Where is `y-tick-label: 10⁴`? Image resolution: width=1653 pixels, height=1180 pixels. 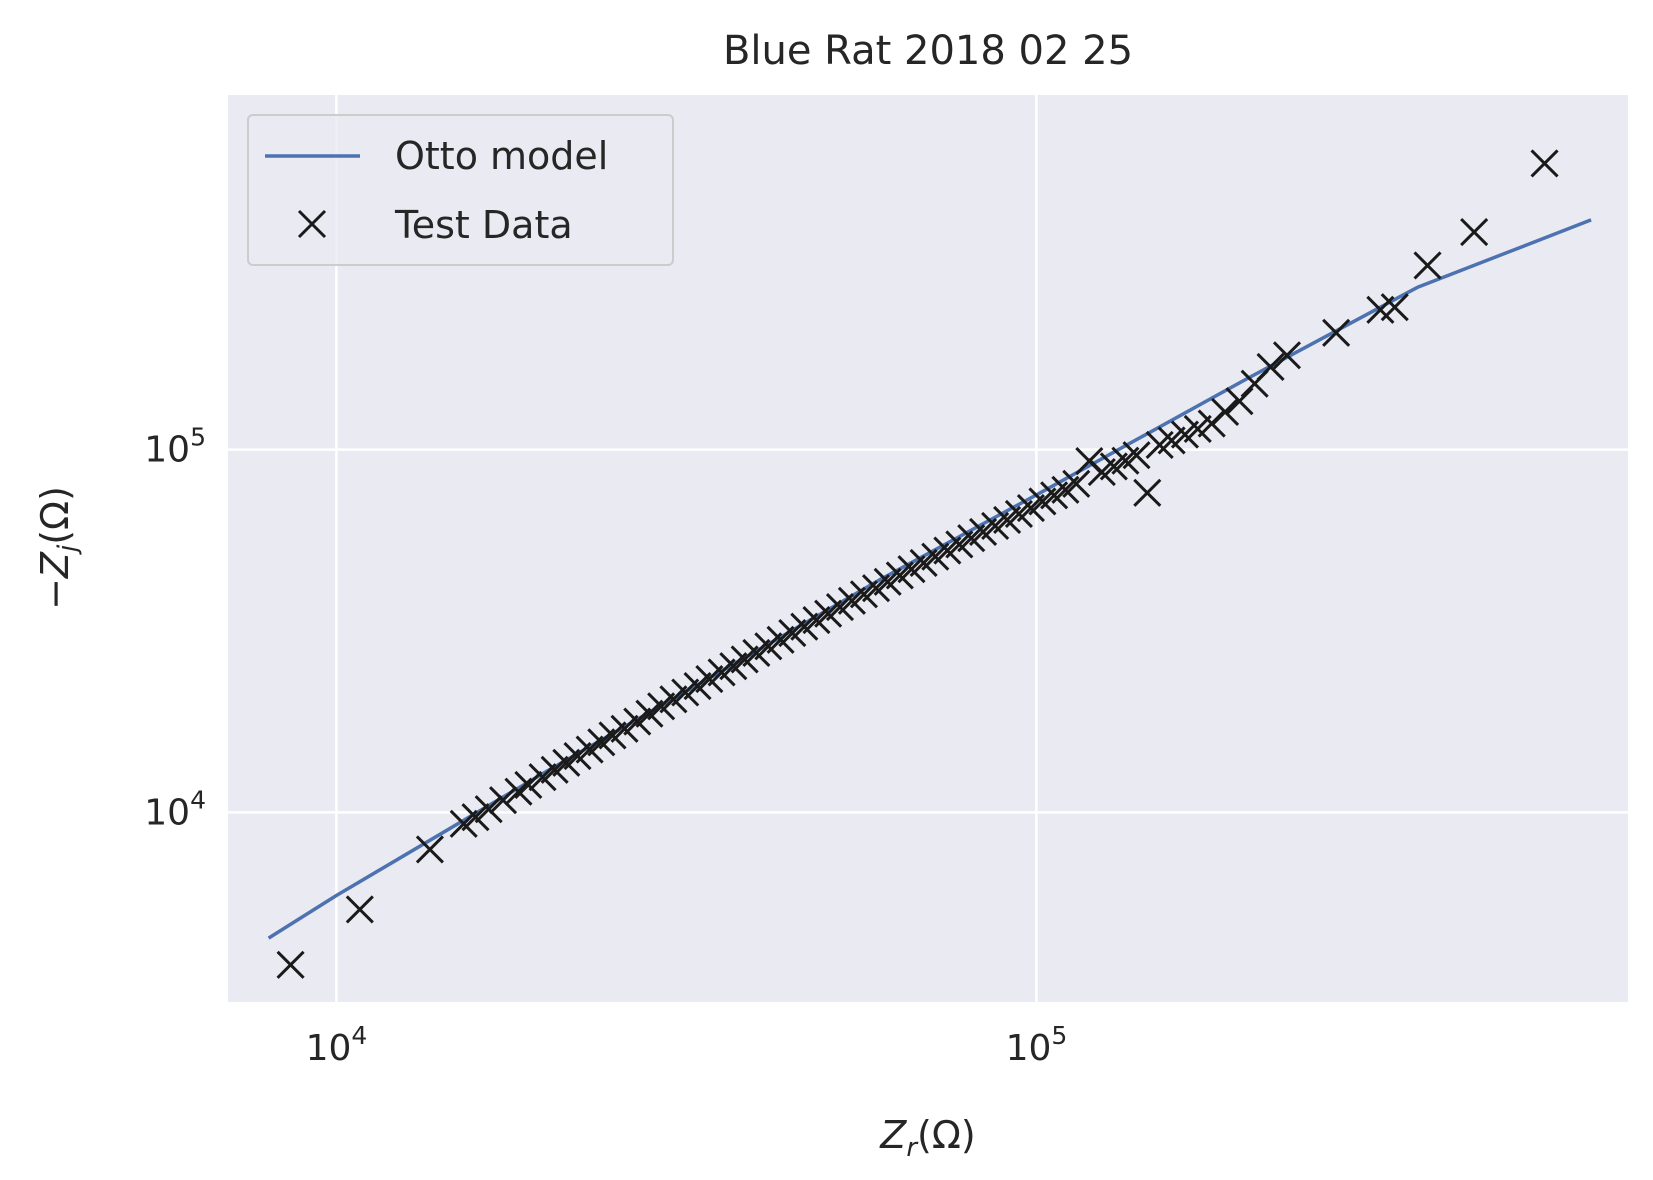
y-tick-label: 10⁴ is located at coordinates (175, 809).